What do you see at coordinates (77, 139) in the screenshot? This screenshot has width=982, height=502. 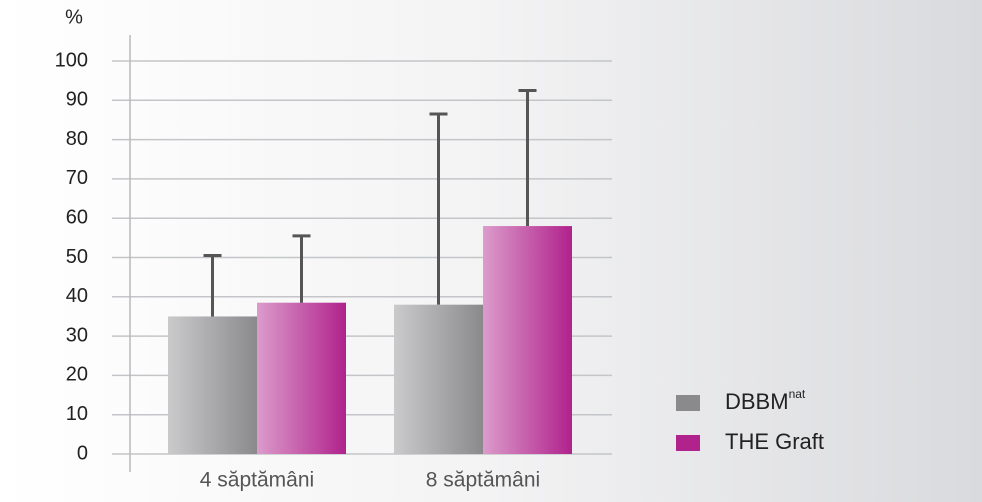 I see `y-tick-label: 80` at bounding box center [77, 139].